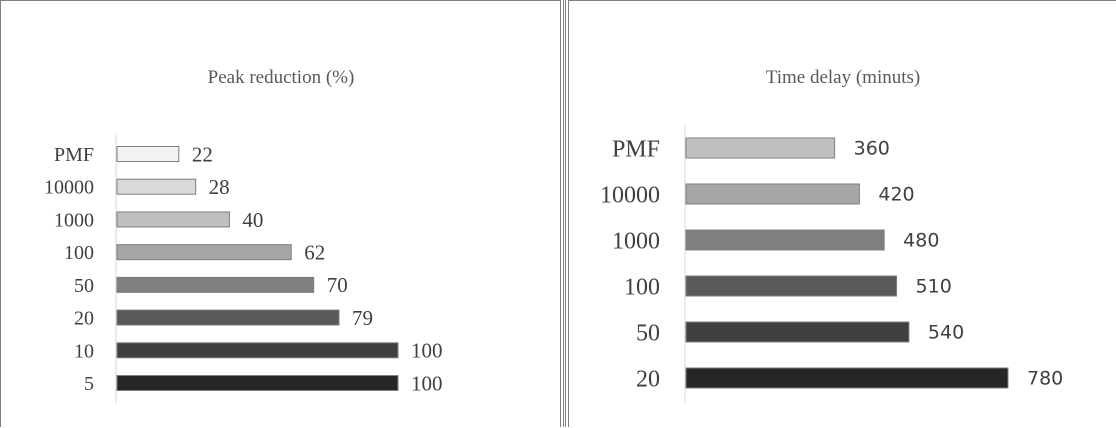 The height and width of the screenshot is (428, 1116). I want to click on data-label: 22, so click(202, 154).